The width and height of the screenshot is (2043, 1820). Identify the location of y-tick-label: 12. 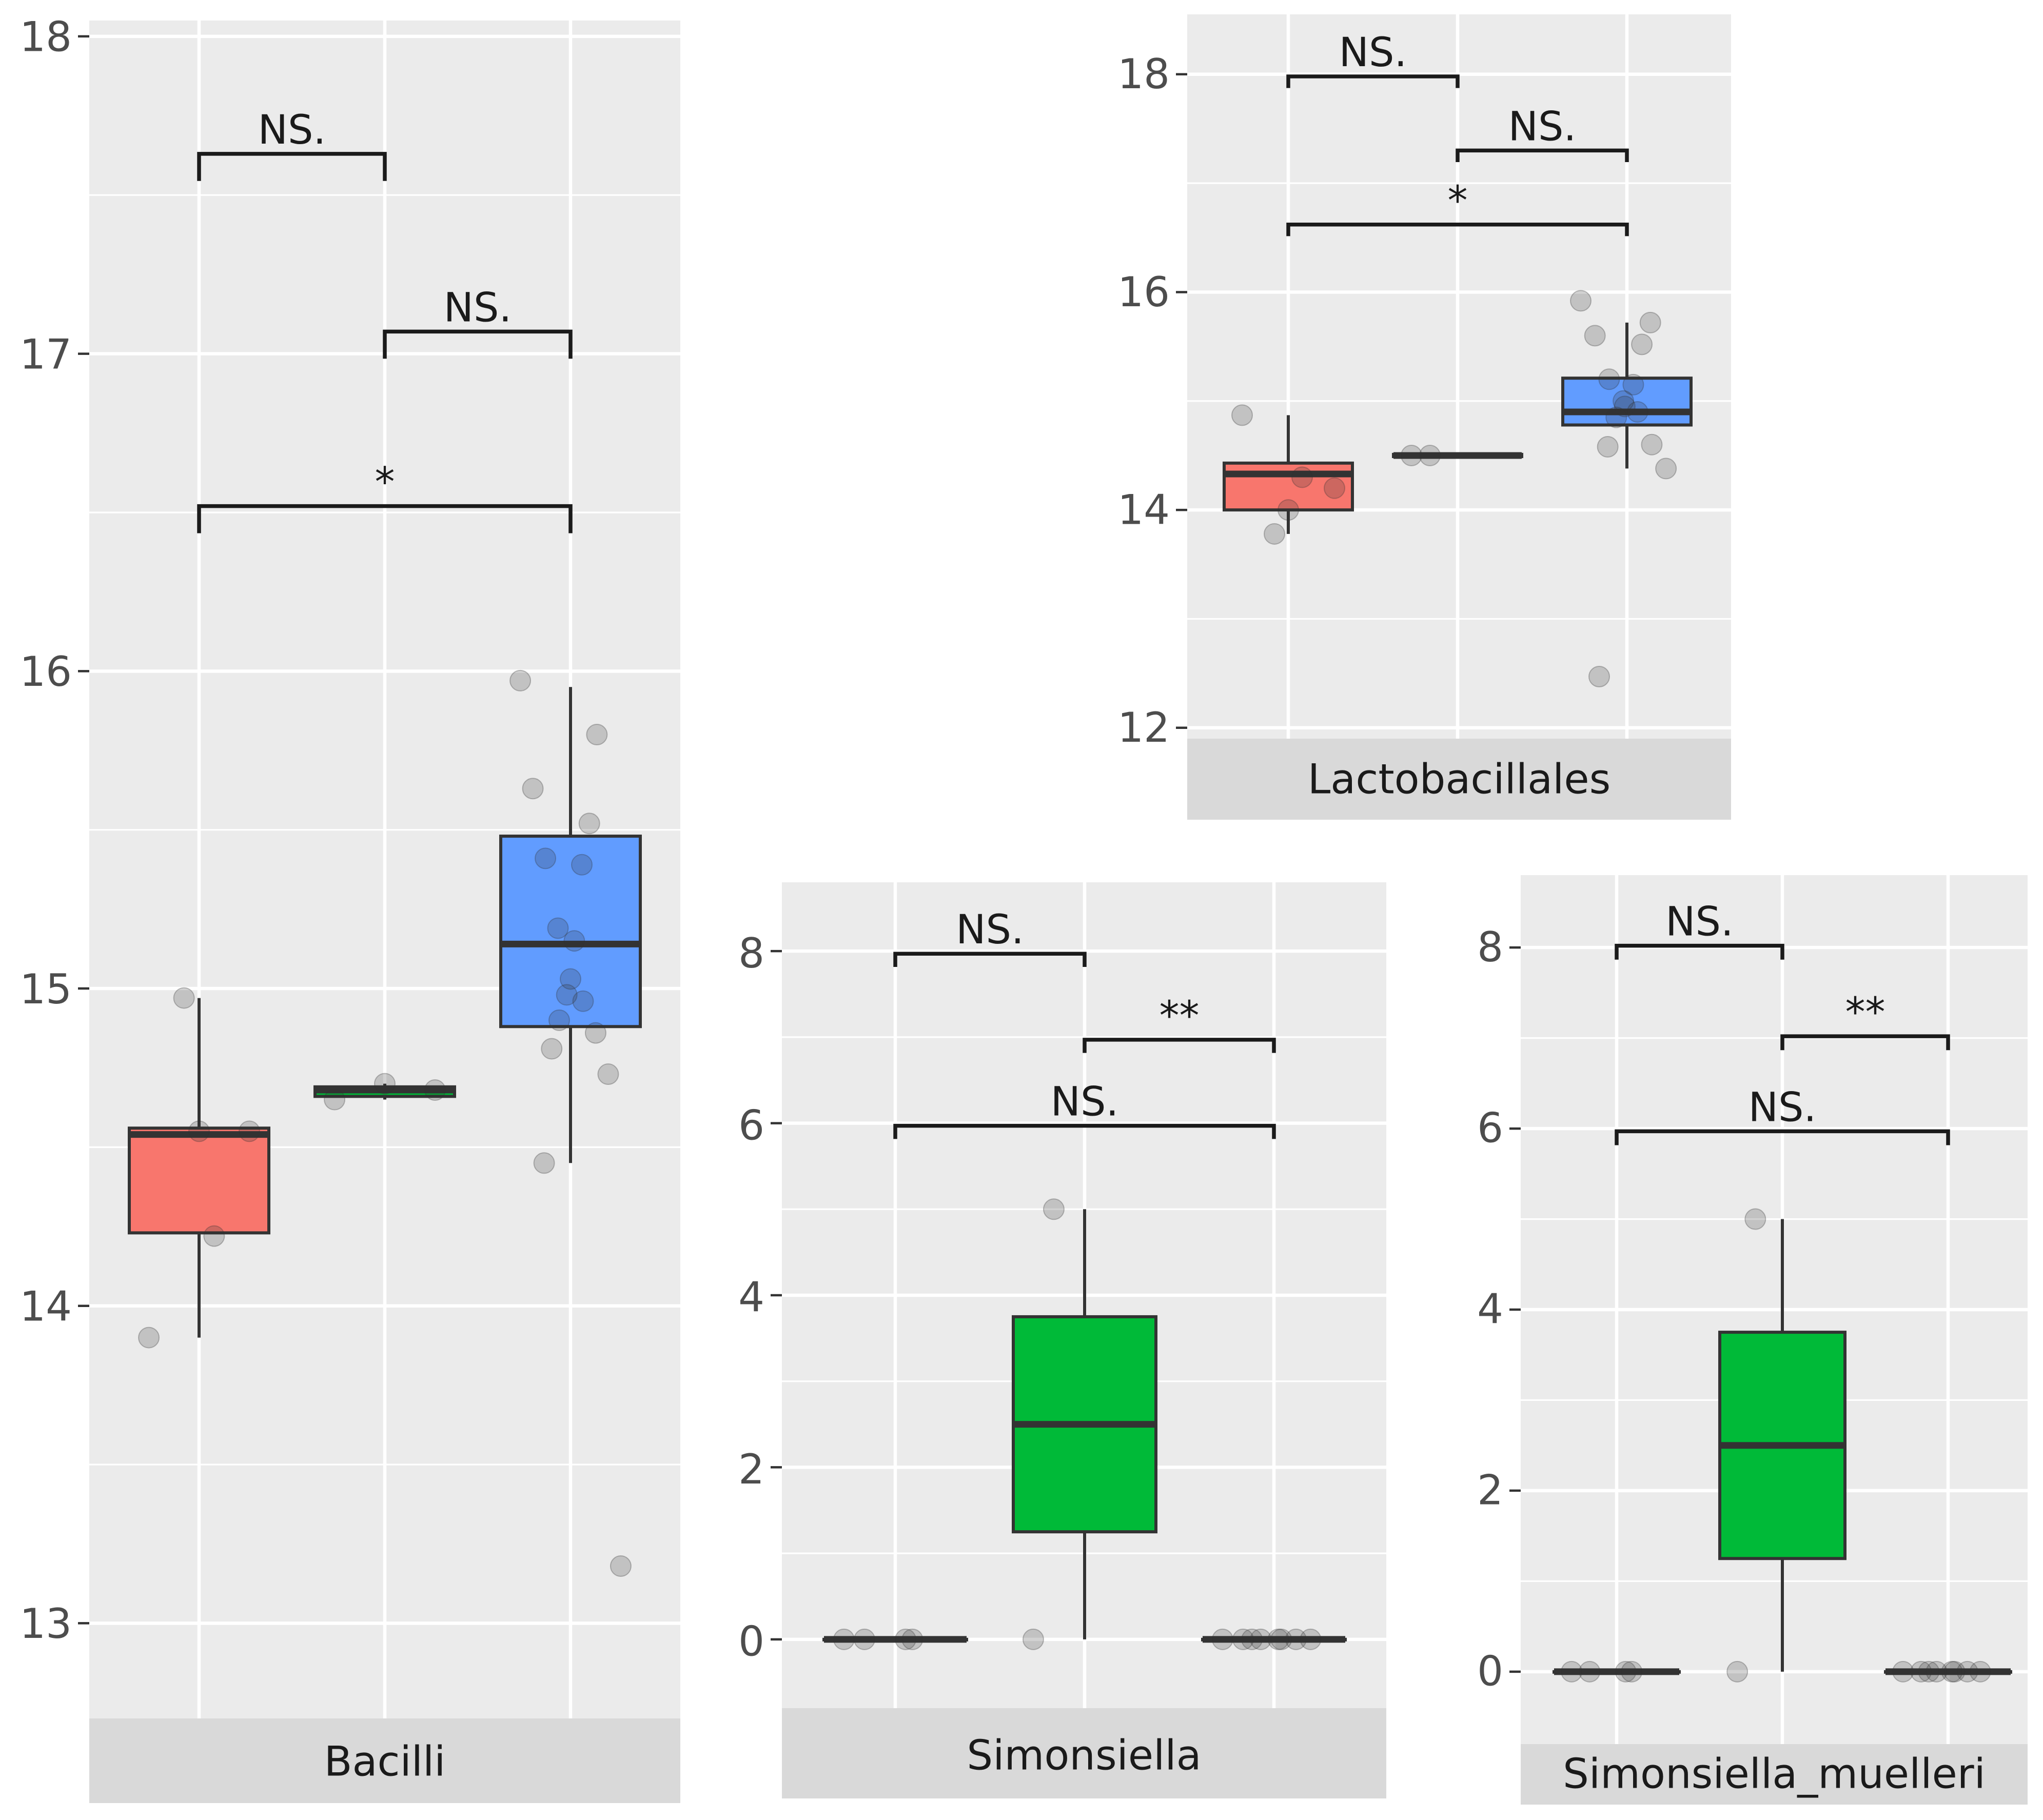
(1143, 727).